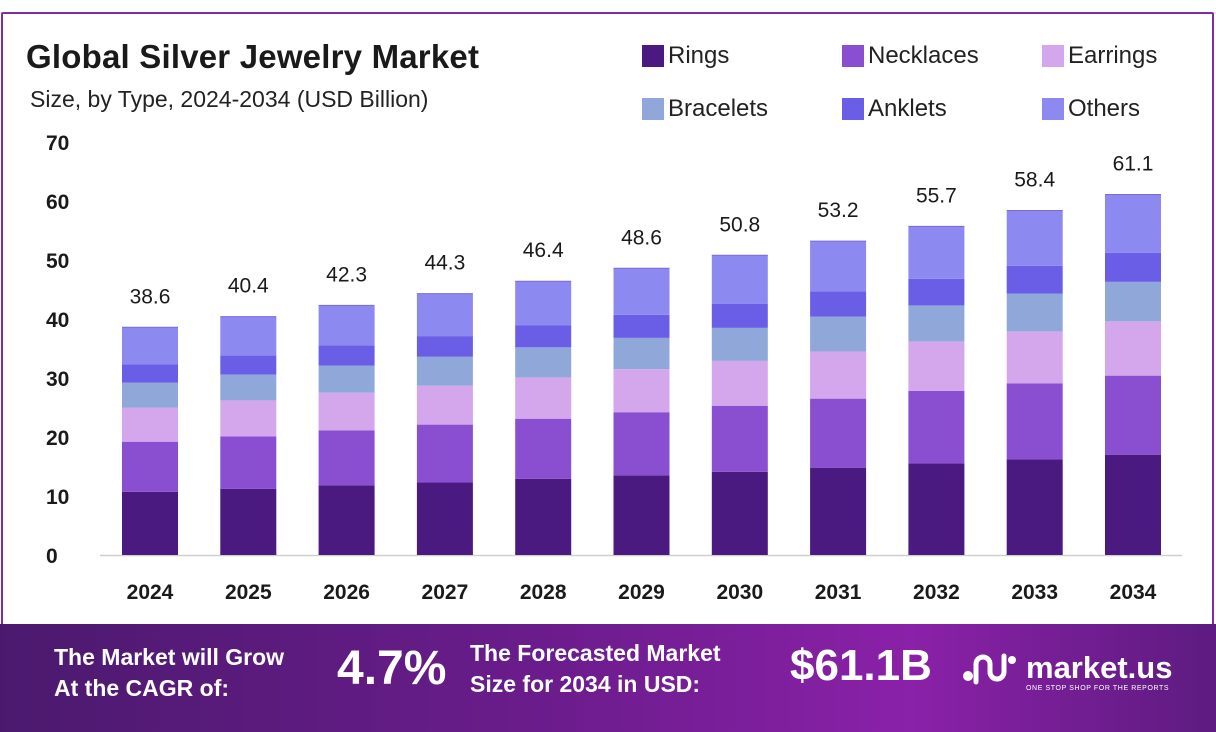 This screenshot has width=1216, height=732. Describe the element at coordinates (346, 411) in the screenshot. I see `bar-segment-earrings-2026` at that location.